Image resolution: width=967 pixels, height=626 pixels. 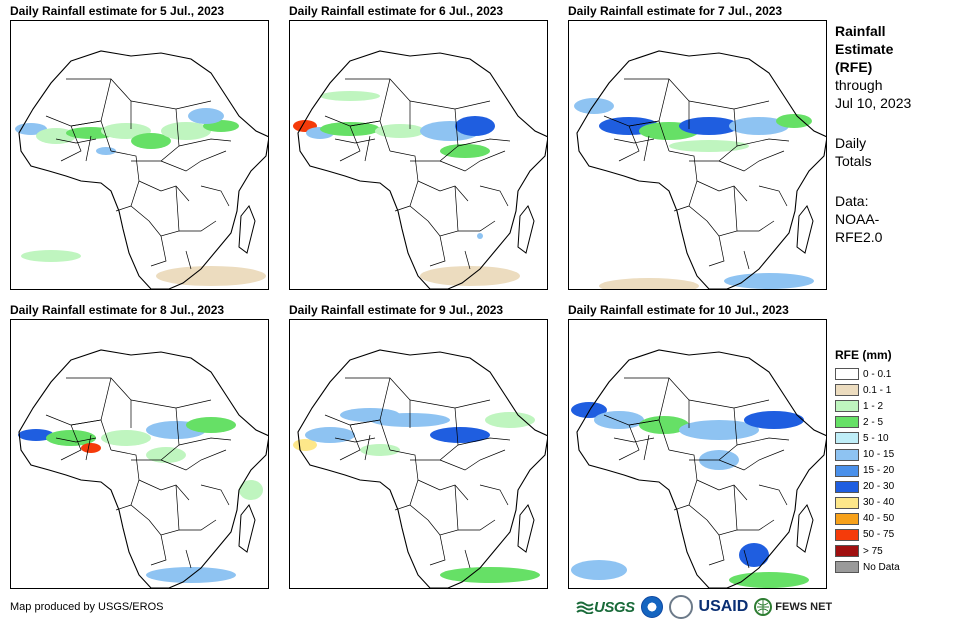 I want to click on map-panel-2: Daily Rainfall estimate for 6 Jul., 2023, so click(x=419, y=147).